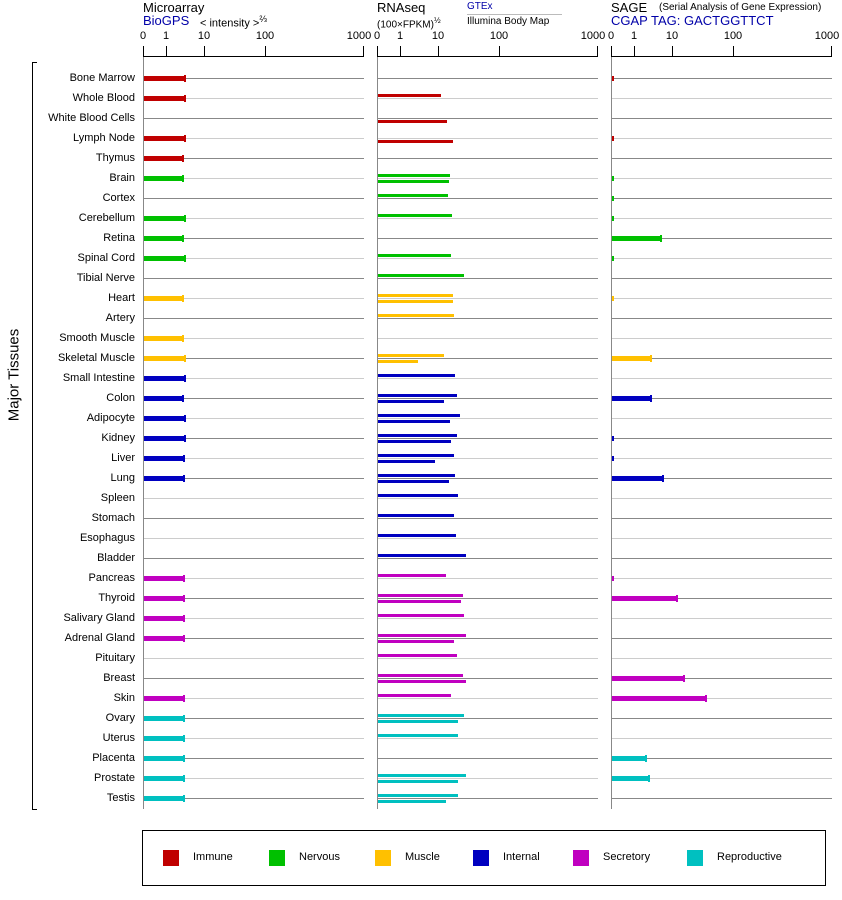 Image resolution: width=842 pixels, height=900 pixels. I want to click on cgap-tag-link: CGAP TAG: GACTGGTTCT, so click(692, 20).